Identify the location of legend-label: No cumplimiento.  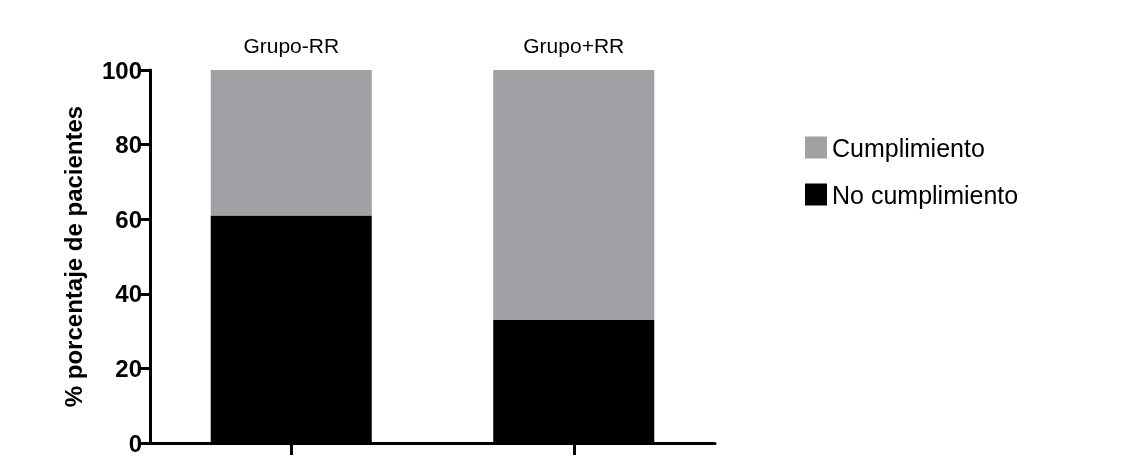
(925, 194).